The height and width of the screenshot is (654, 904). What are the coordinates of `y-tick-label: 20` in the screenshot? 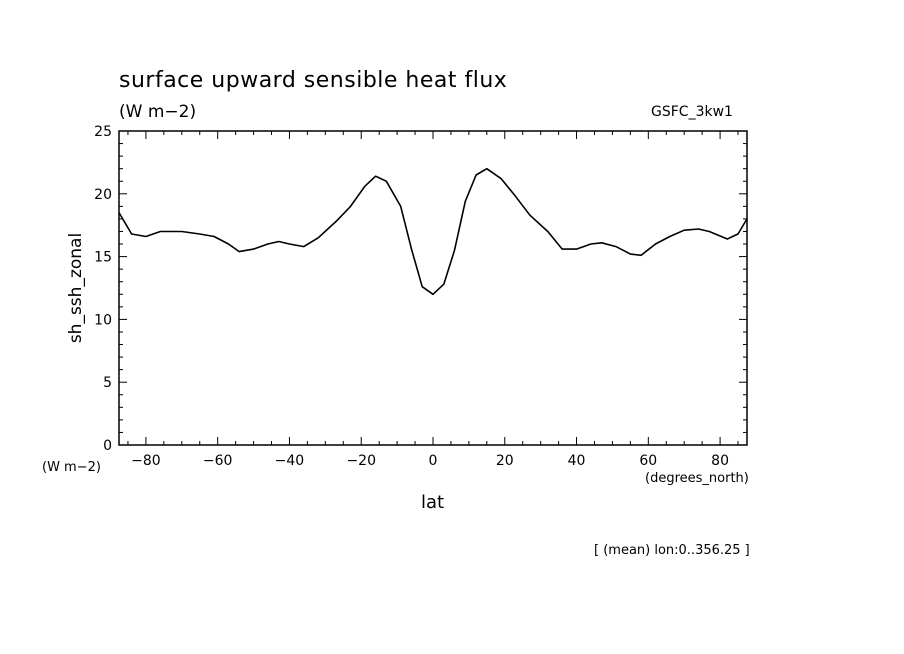 It's located at (103, 195).